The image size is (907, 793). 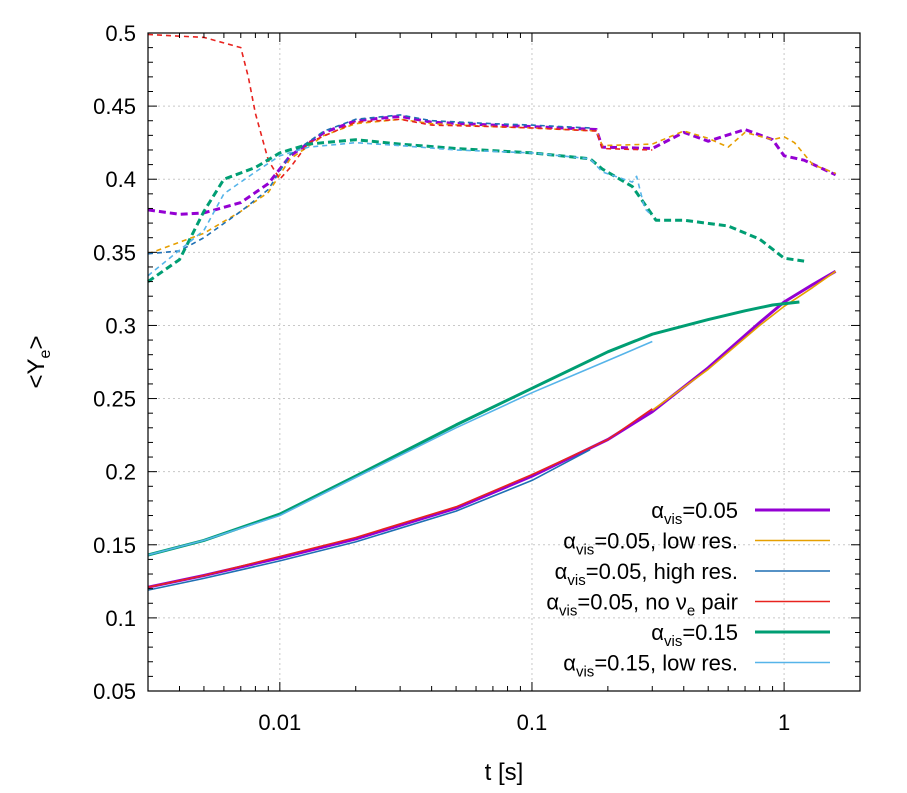 What do you see at coordinates (120, 179) in the screenshot?
I see `y-tick-label: 0.4` at bounding box center [120, 179].